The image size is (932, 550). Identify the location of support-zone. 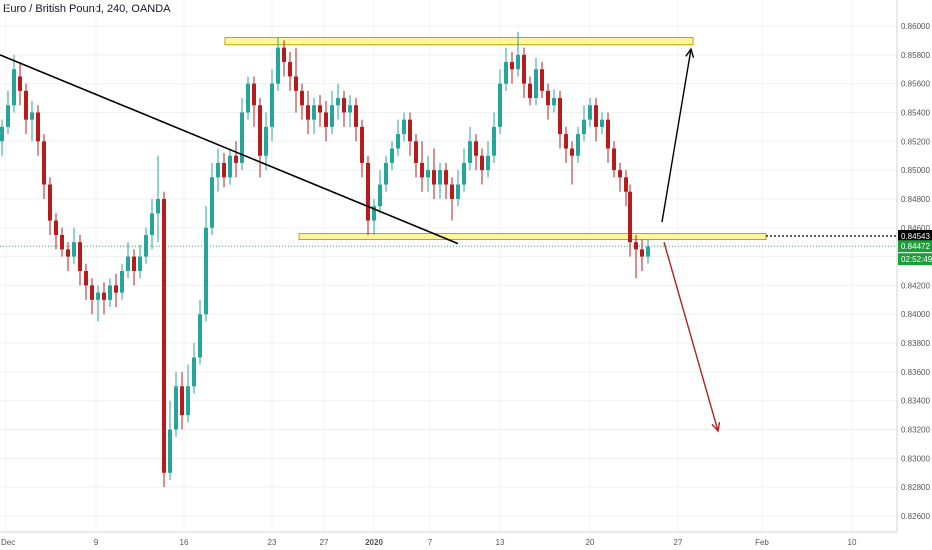
(532, 237).